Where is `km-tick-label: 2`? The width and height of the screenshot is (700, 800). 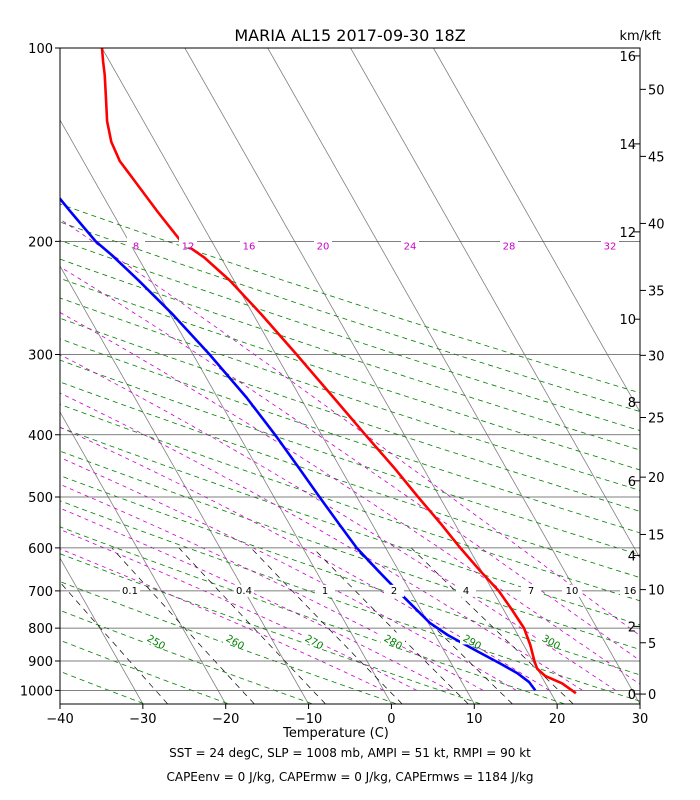
km-tick-label: 2 is located at coordinates (632, 627).